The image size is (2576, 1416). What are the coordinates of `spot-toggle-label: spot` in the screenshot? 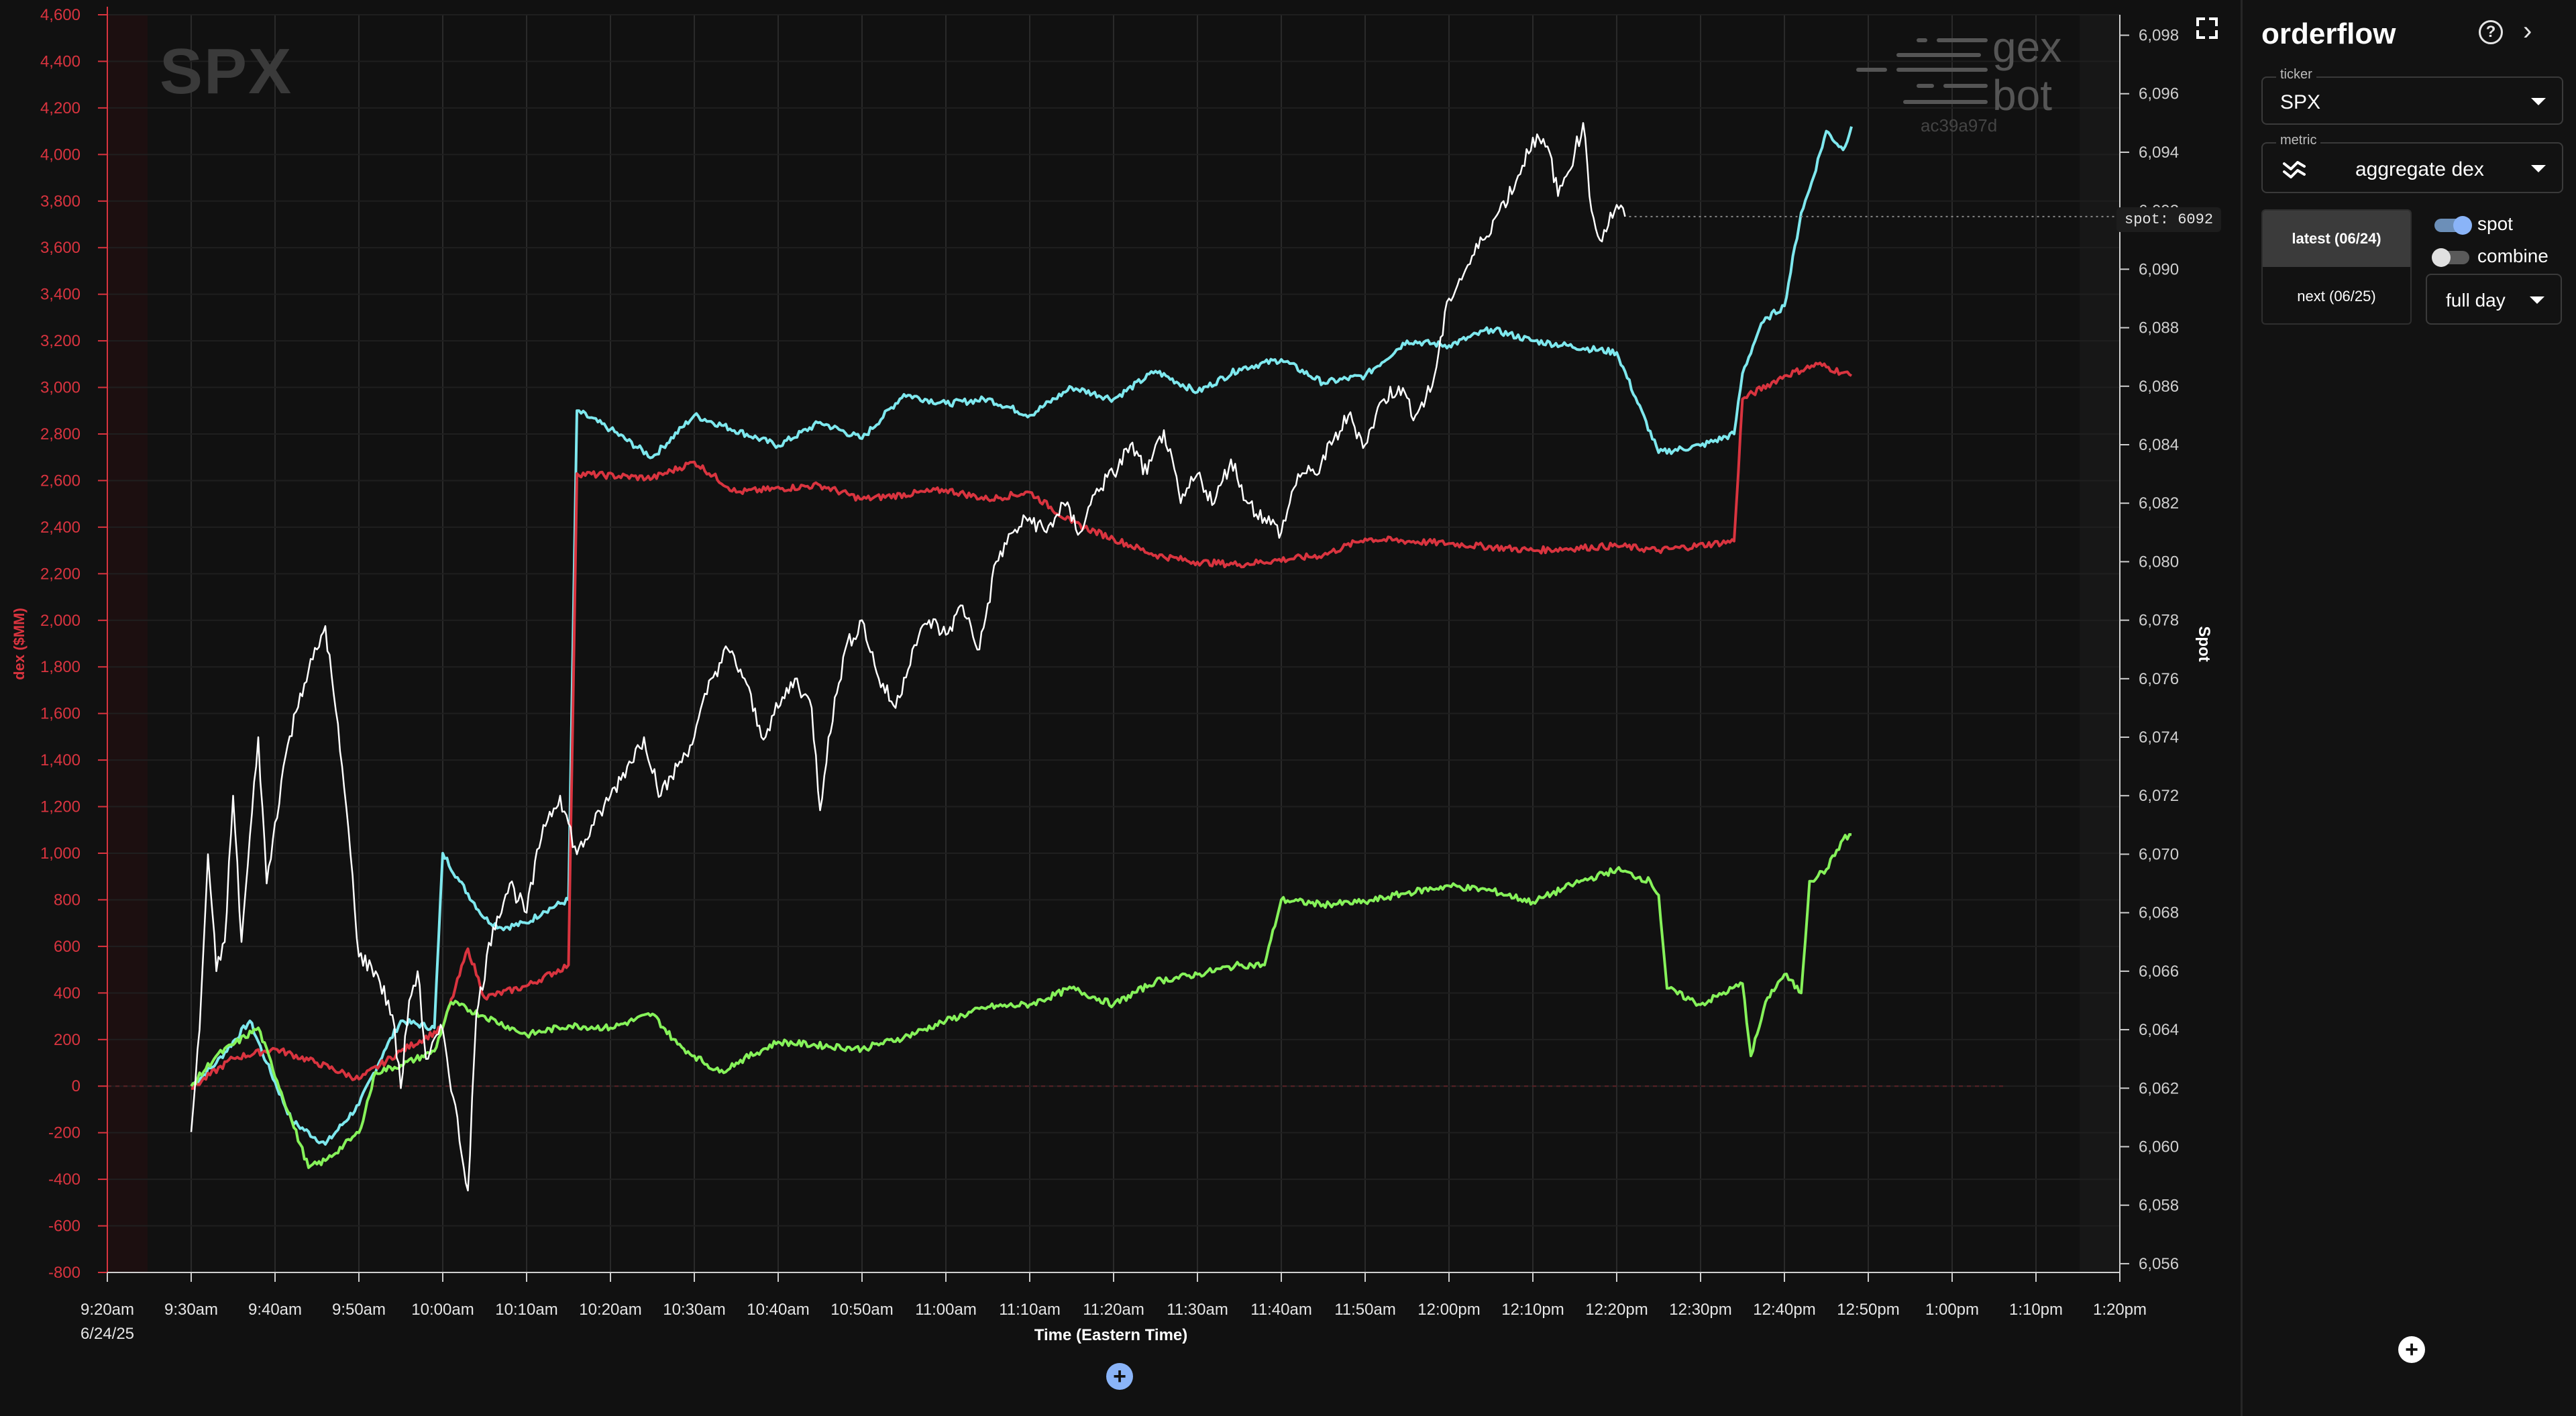 It's located at (2495, 224).